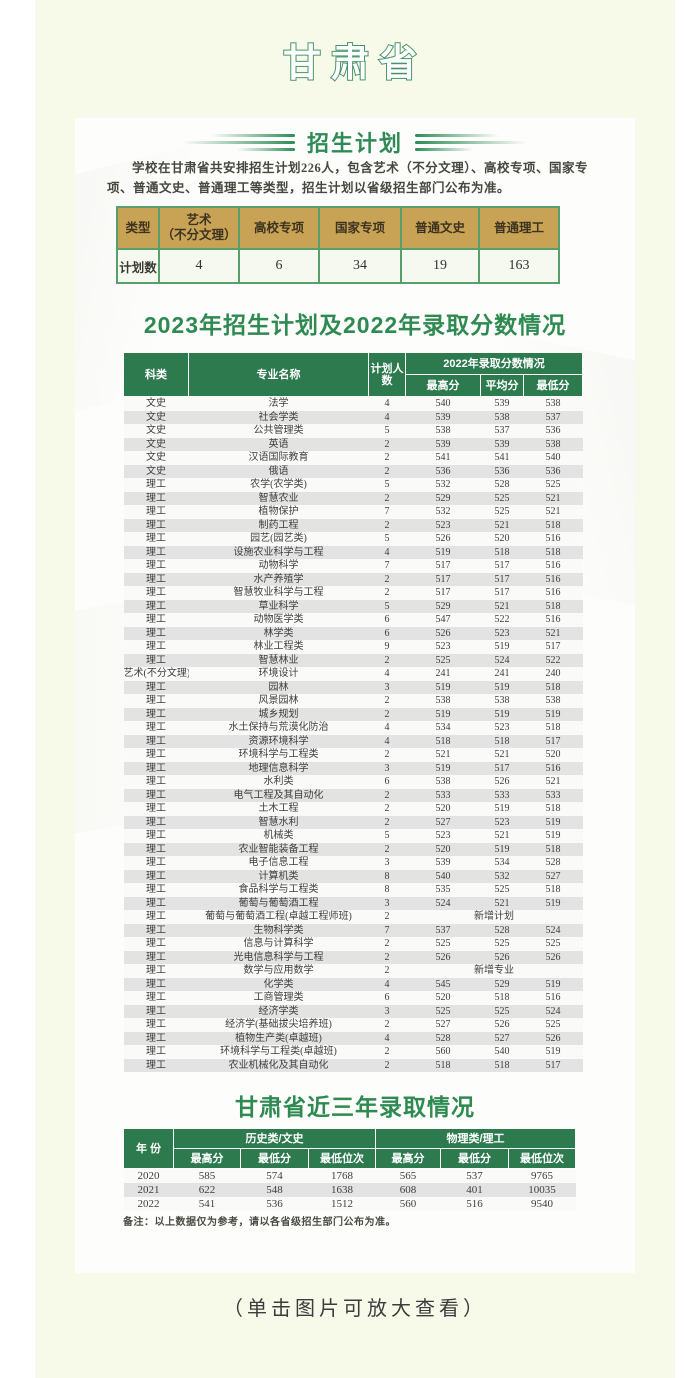  Describe the element at coordinates (387, 619) in the screenshot. I see `table-cell: 6` at that location.